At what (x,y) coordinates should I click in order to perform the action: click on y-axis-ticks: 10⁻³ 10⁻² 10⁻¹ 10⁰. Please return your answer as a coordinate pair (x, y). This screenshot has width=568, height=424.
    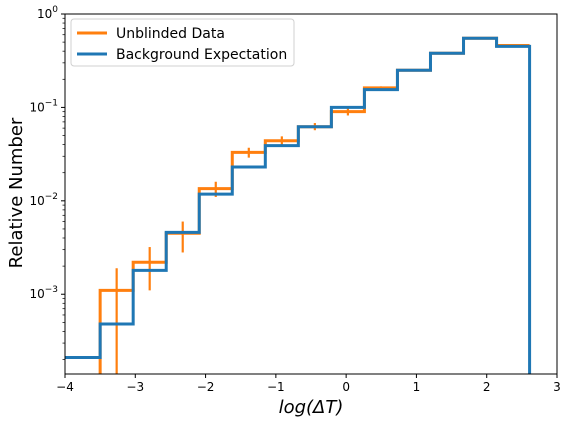
    Looking at the image, I should click on (47, 182).